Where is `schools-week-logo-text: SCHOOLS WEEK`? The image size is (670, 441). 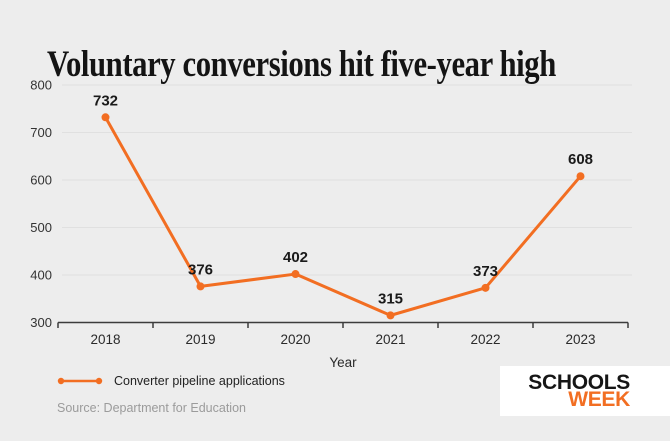
schools-week-logo-text: SCHOOLS WEEK is located at coordinates (579, 391).